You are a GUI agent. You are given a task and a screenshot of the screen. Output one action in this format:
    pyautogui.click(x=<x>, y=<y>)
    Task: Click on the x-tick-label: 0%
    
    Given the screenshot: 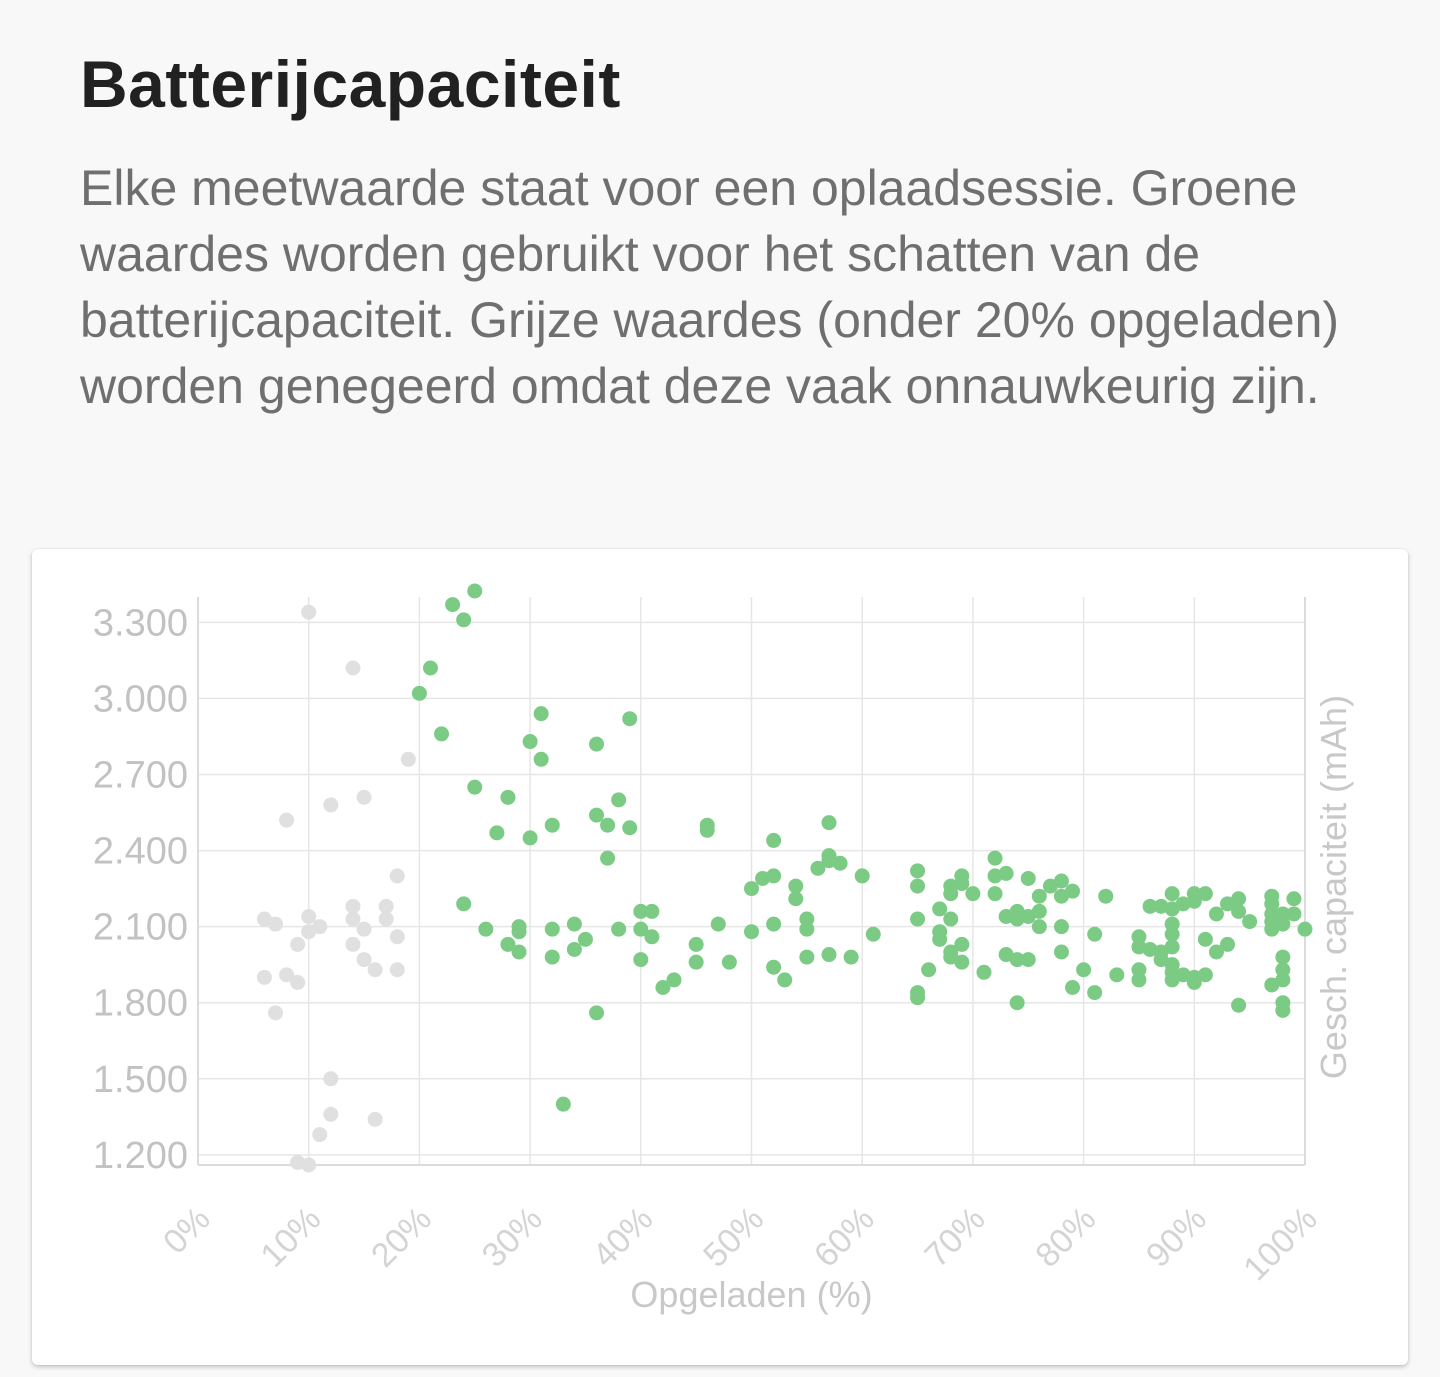 What is the action you would take?
    pyautogui.click(x=187, y=1231)
    